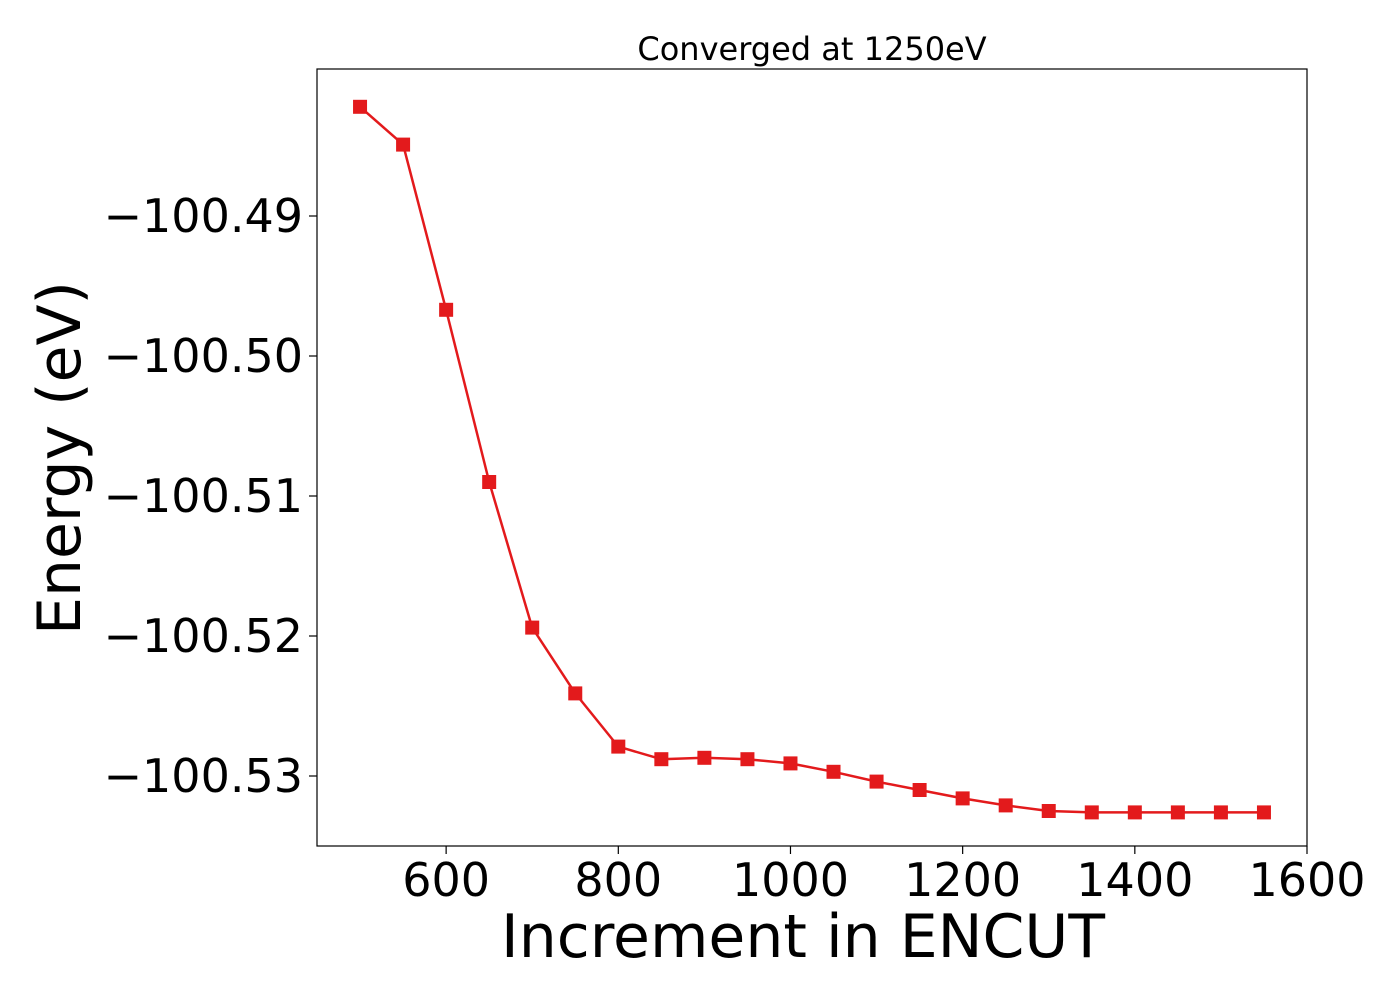 This screenshot has width=1400, height=1000. What do you see at coordinates (204, 776) in the screenshot?
I see `y-tick-label: −100.53` at bounding box center [204, 776].